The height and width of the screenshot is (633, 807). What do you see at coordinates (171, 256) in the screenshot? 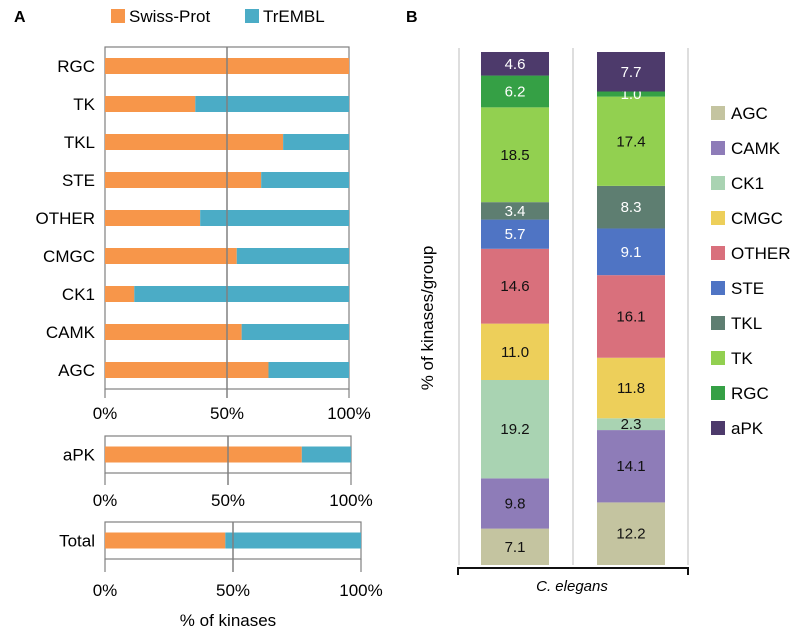
I see `bar-cmgc-swiss-prot` at bounding box center [171, 256].